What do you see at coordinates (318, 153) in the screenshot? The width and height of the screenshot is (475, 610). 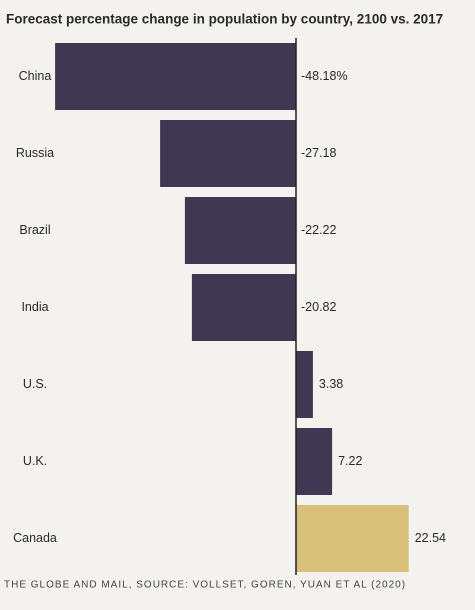 I see `data-label: -27.18` at bounding box center [318, 153].